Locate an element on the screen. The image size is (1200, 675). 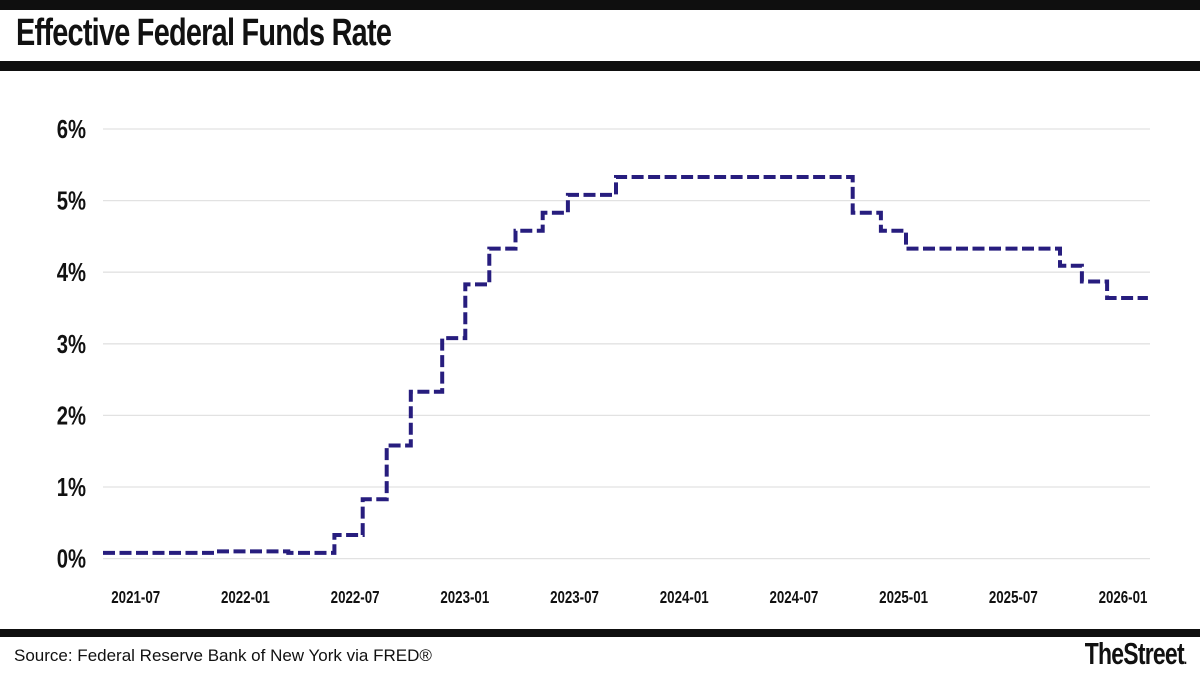
y-tick-label: 3% is located at coordinates (72, 343).